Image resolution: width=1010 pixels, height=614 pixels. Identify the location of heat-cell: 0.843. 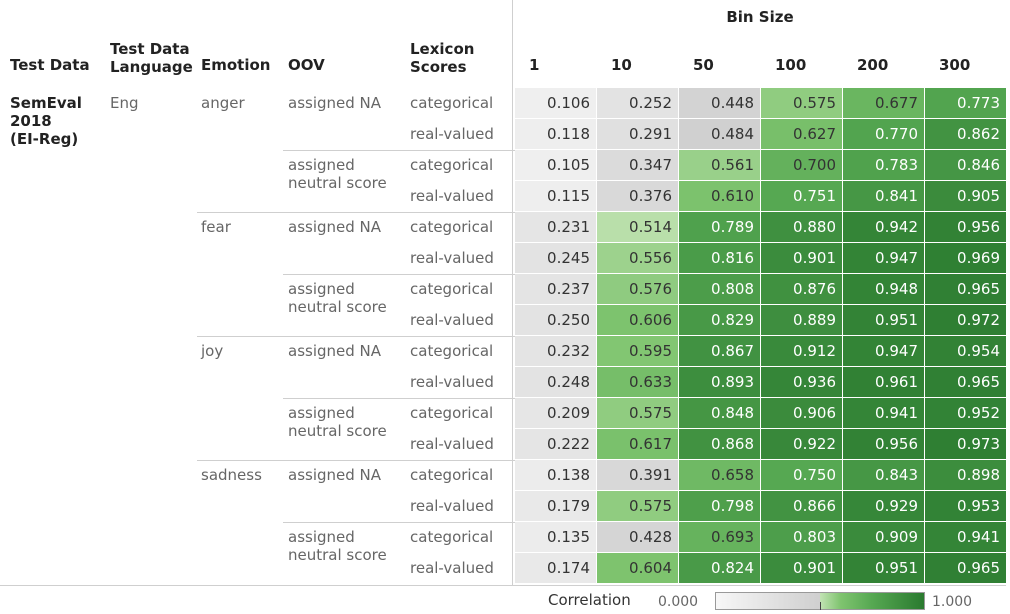
(884, 475).